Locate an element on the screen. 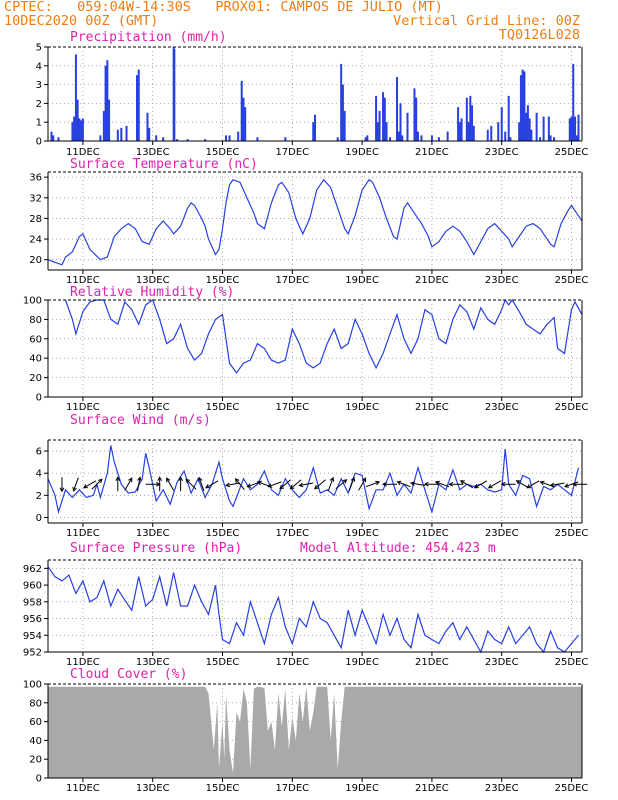 This screenshot has height=800, width=618. rh-xtick-label: 15DEC is located at coordinates (223, 407).